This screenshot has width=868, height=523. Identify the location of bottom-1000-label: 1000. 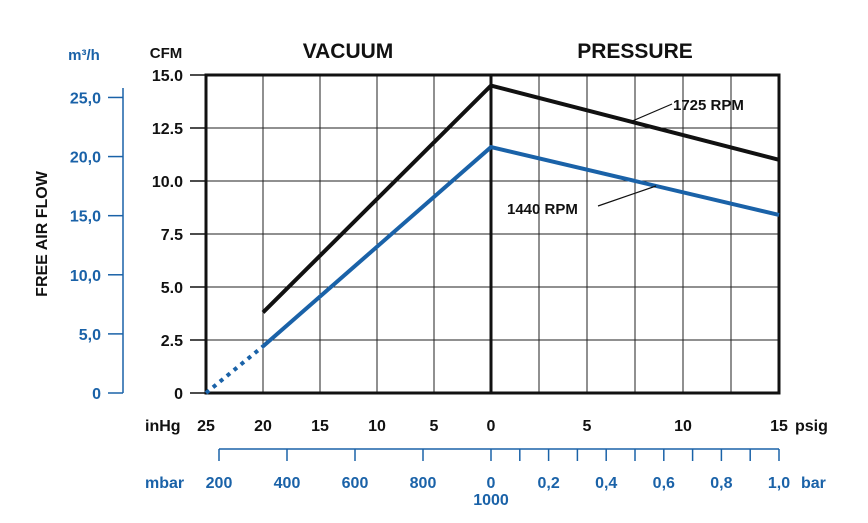
(491, 500).